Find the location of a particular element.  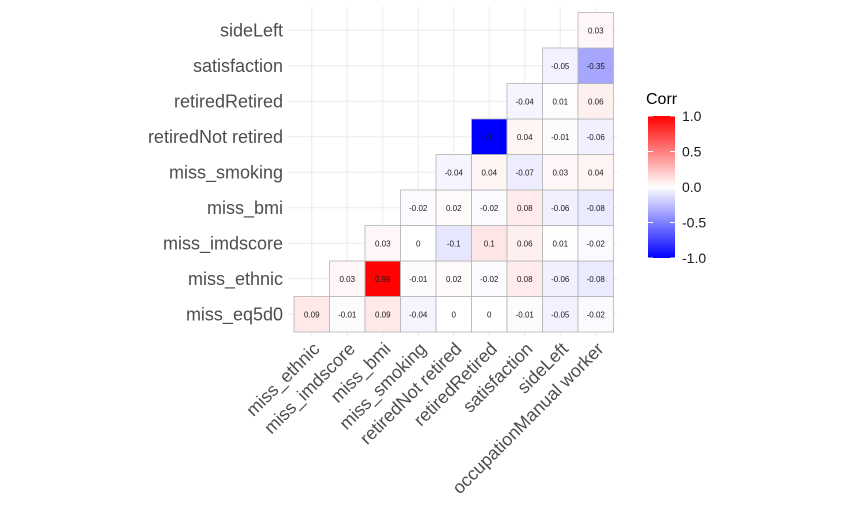

y-axis-tick-label: miss_ethnic is located at coordinates (235, 279).